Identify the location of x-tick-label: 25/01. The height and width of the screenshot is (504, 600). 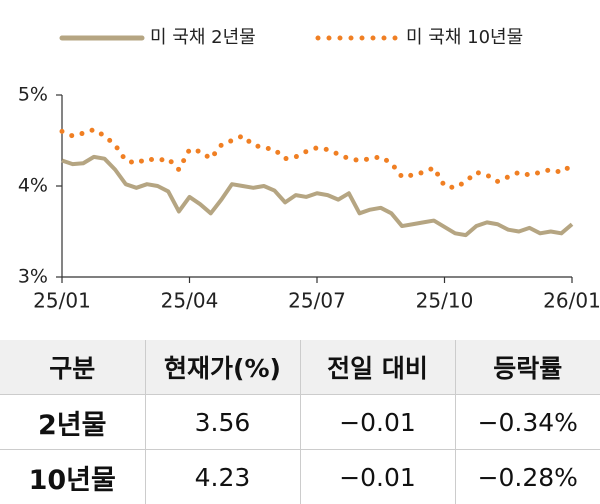
(62, 301).